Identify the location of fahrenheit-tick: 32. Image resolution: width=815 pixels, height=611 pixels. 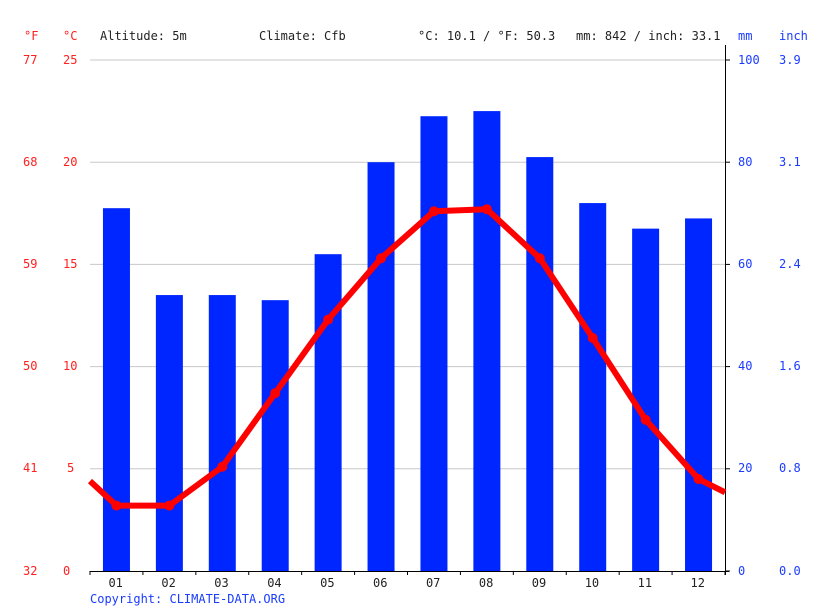
(30, 571).